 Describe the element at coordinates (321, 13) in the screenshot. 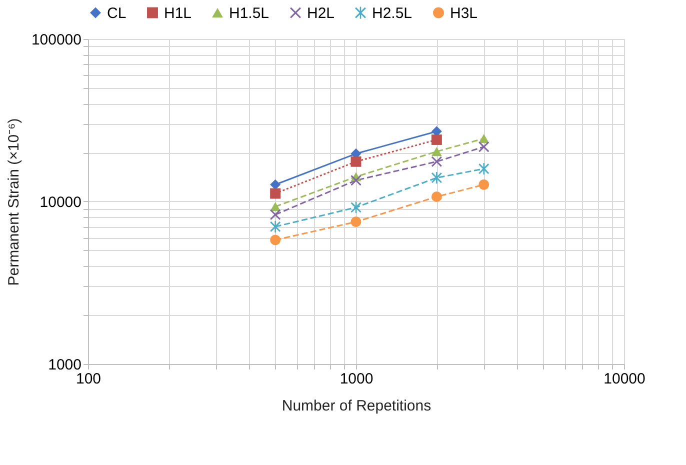

I see `legend-label: H2L` at that location.